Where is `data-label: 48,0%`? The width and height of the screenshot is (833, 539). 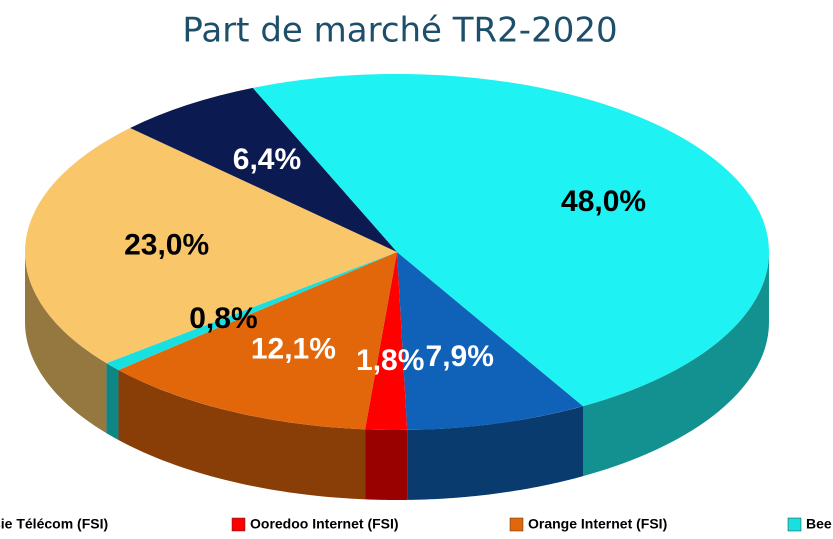 data-label: 48,0% is located at coordinates (603, 201).